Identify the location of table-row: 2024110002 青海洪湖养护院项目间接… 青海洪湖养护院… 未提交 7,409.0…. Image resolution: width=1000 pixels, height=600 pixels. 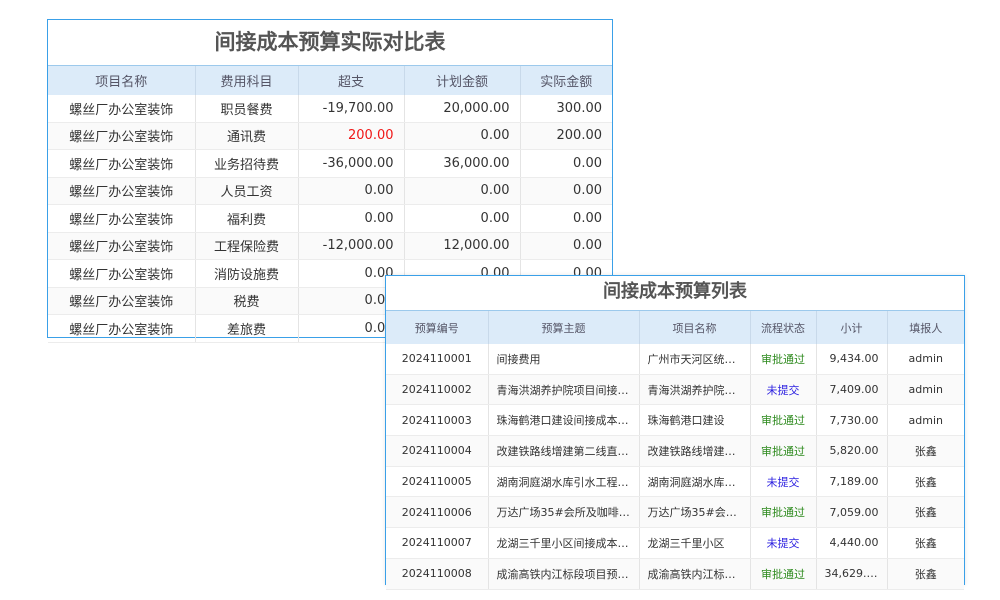
(675, 390).